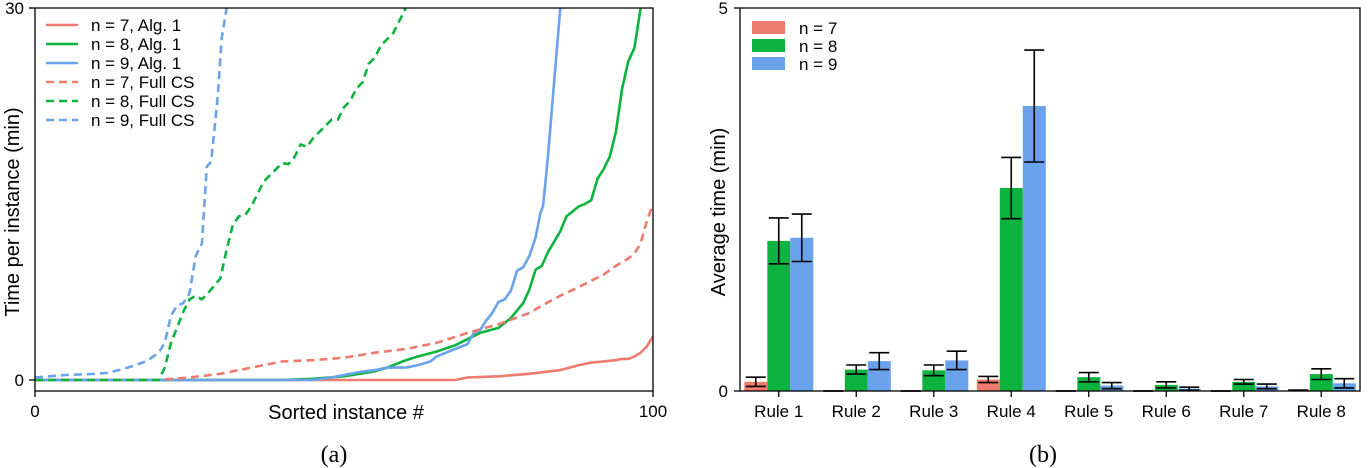  What do you see at coordinates (136, 44) in the screenshot?
I see `legend-label-n8-alg1: n = 8, Alg. 1` at bounding box center [136, 44].